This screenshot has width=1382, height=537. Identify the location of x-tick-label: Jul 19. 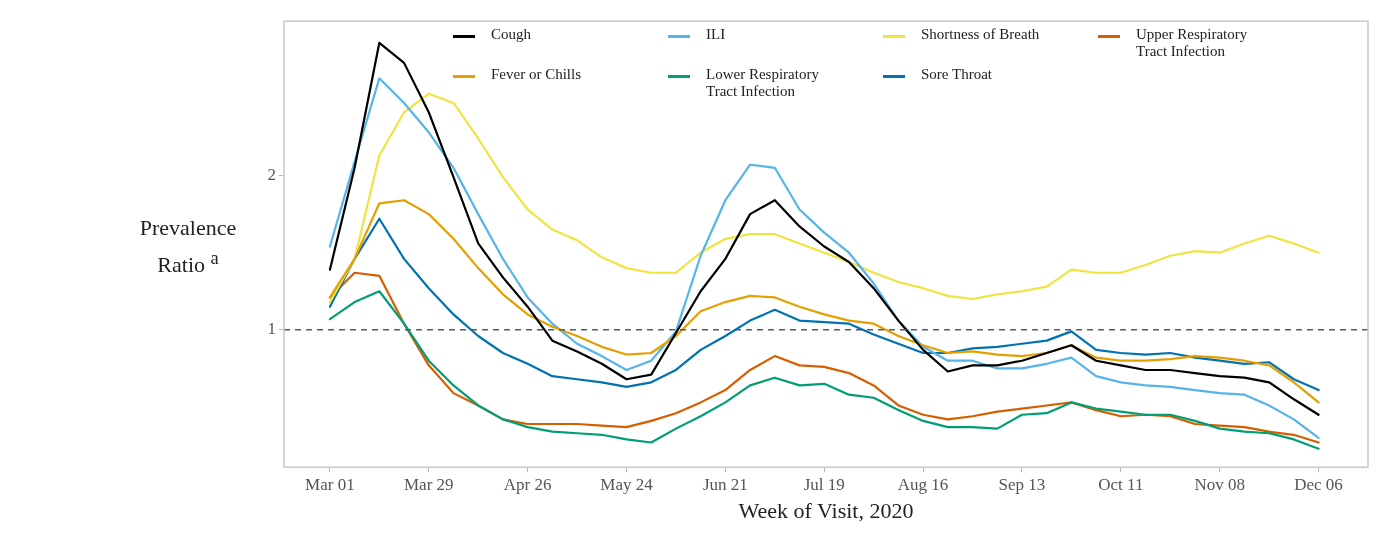
(824, 484).